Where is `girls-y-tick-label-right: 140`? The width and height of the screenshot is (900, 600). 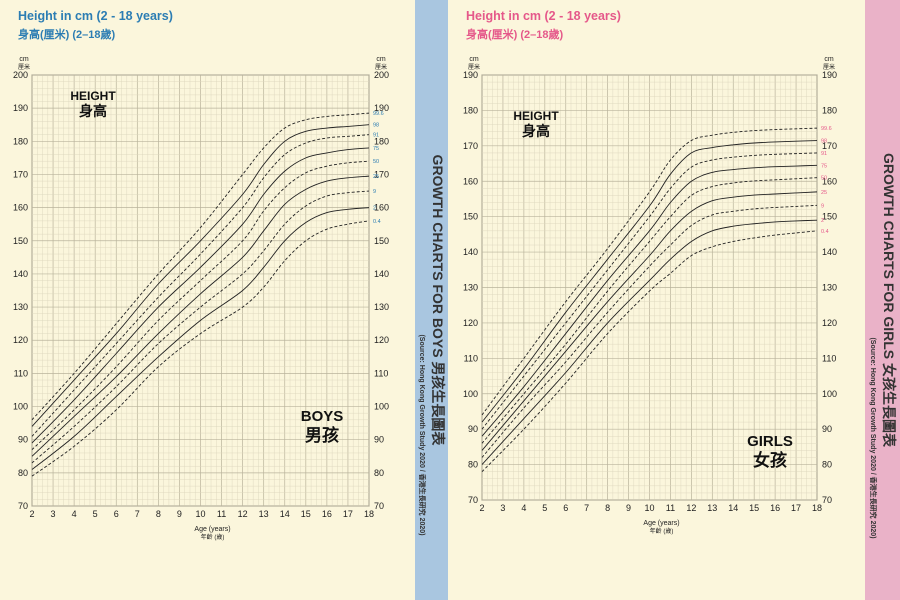
girls-y-tick-label-right: 140 is located at coordinates (829, 252).